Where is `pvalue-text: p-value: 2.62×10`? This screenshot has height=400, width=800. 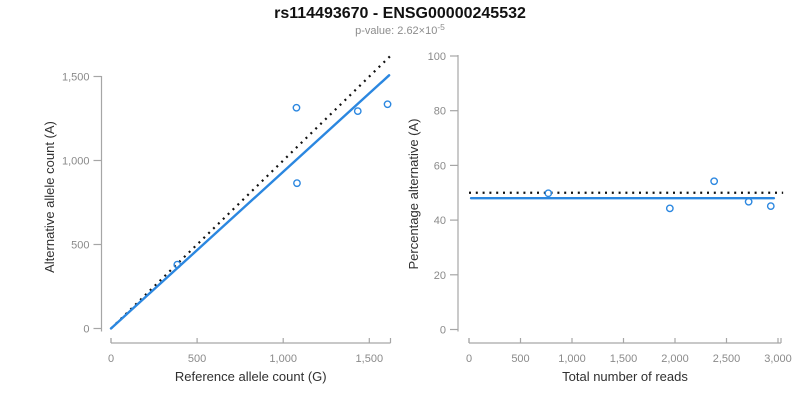 pvalue-text: p-value: 2.62×10 is located at coordinates (396, 31).